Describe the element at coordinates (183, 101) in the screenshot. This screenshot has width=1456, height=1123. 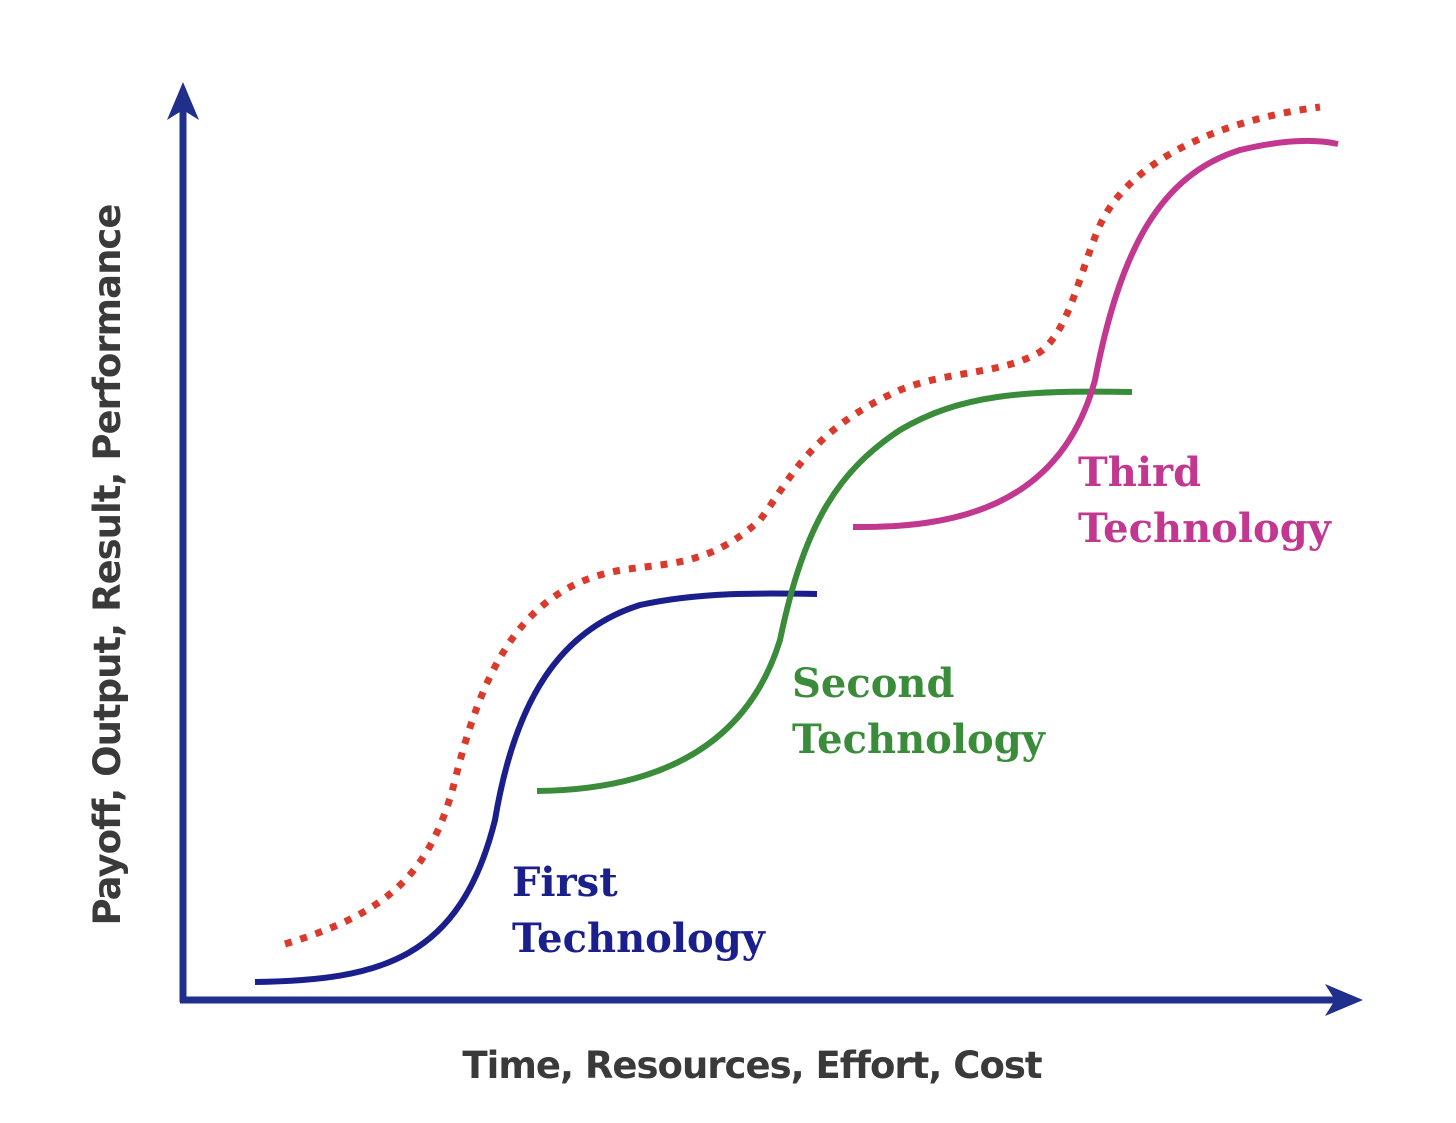
I see `y-axis-arrow-icon` at that location.